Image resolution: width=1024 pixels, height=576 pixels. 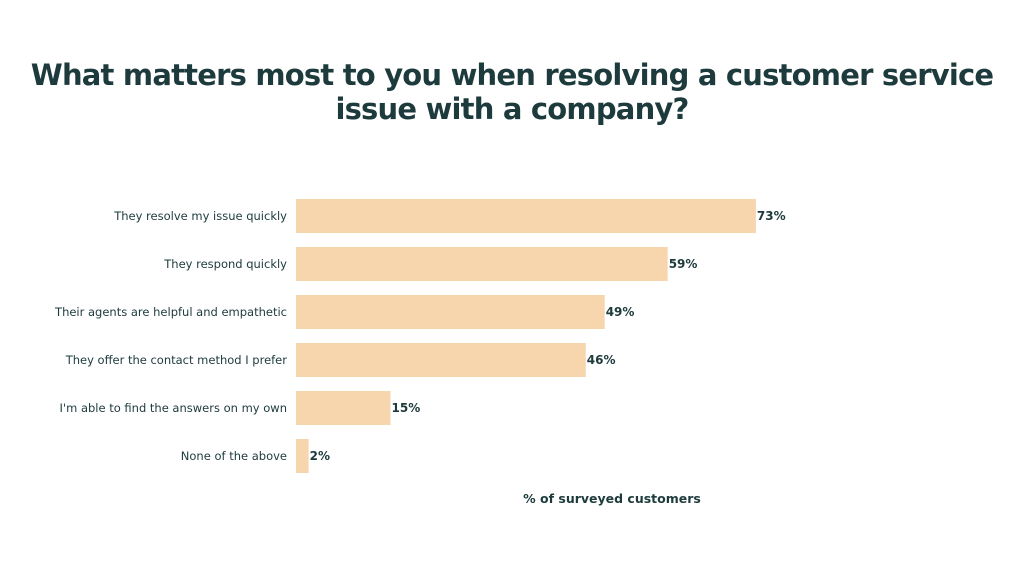 I want to click on category-label: I'm able to find the answers on my own, so click(x=173, y=408).